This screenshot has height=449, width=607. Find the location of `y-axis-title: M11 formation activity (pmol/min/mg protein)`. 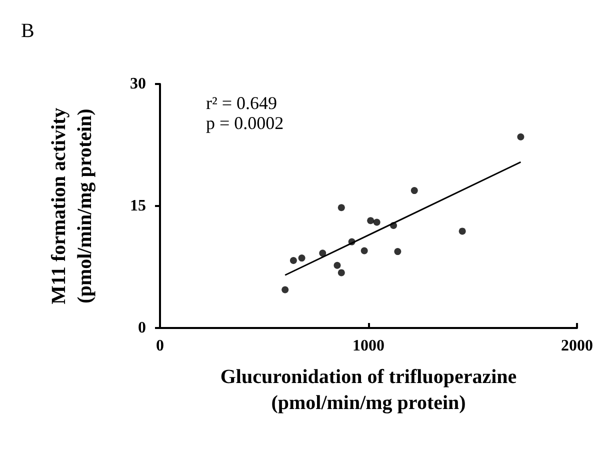

y-axis-title: M11 formation activity (pmol/min/mg protein) is located at coordinates (72, 206).